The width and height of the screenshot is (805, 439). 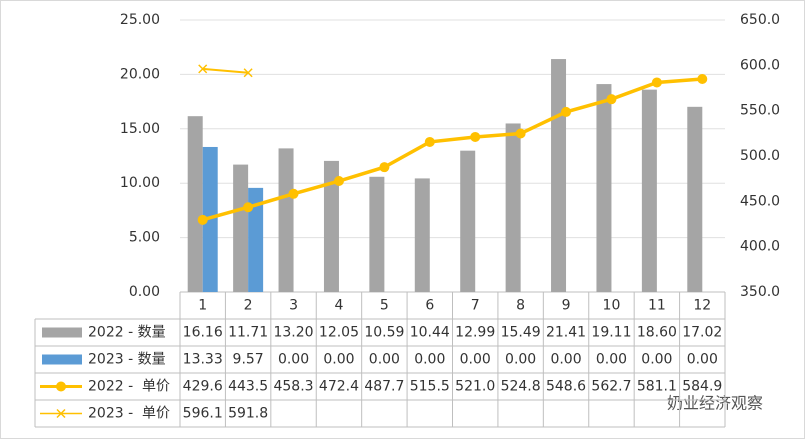 What do you see at coordinates (248, 414) in the screenshot?
I see `table-cell: 591.8` at bounding box center [248, 414].